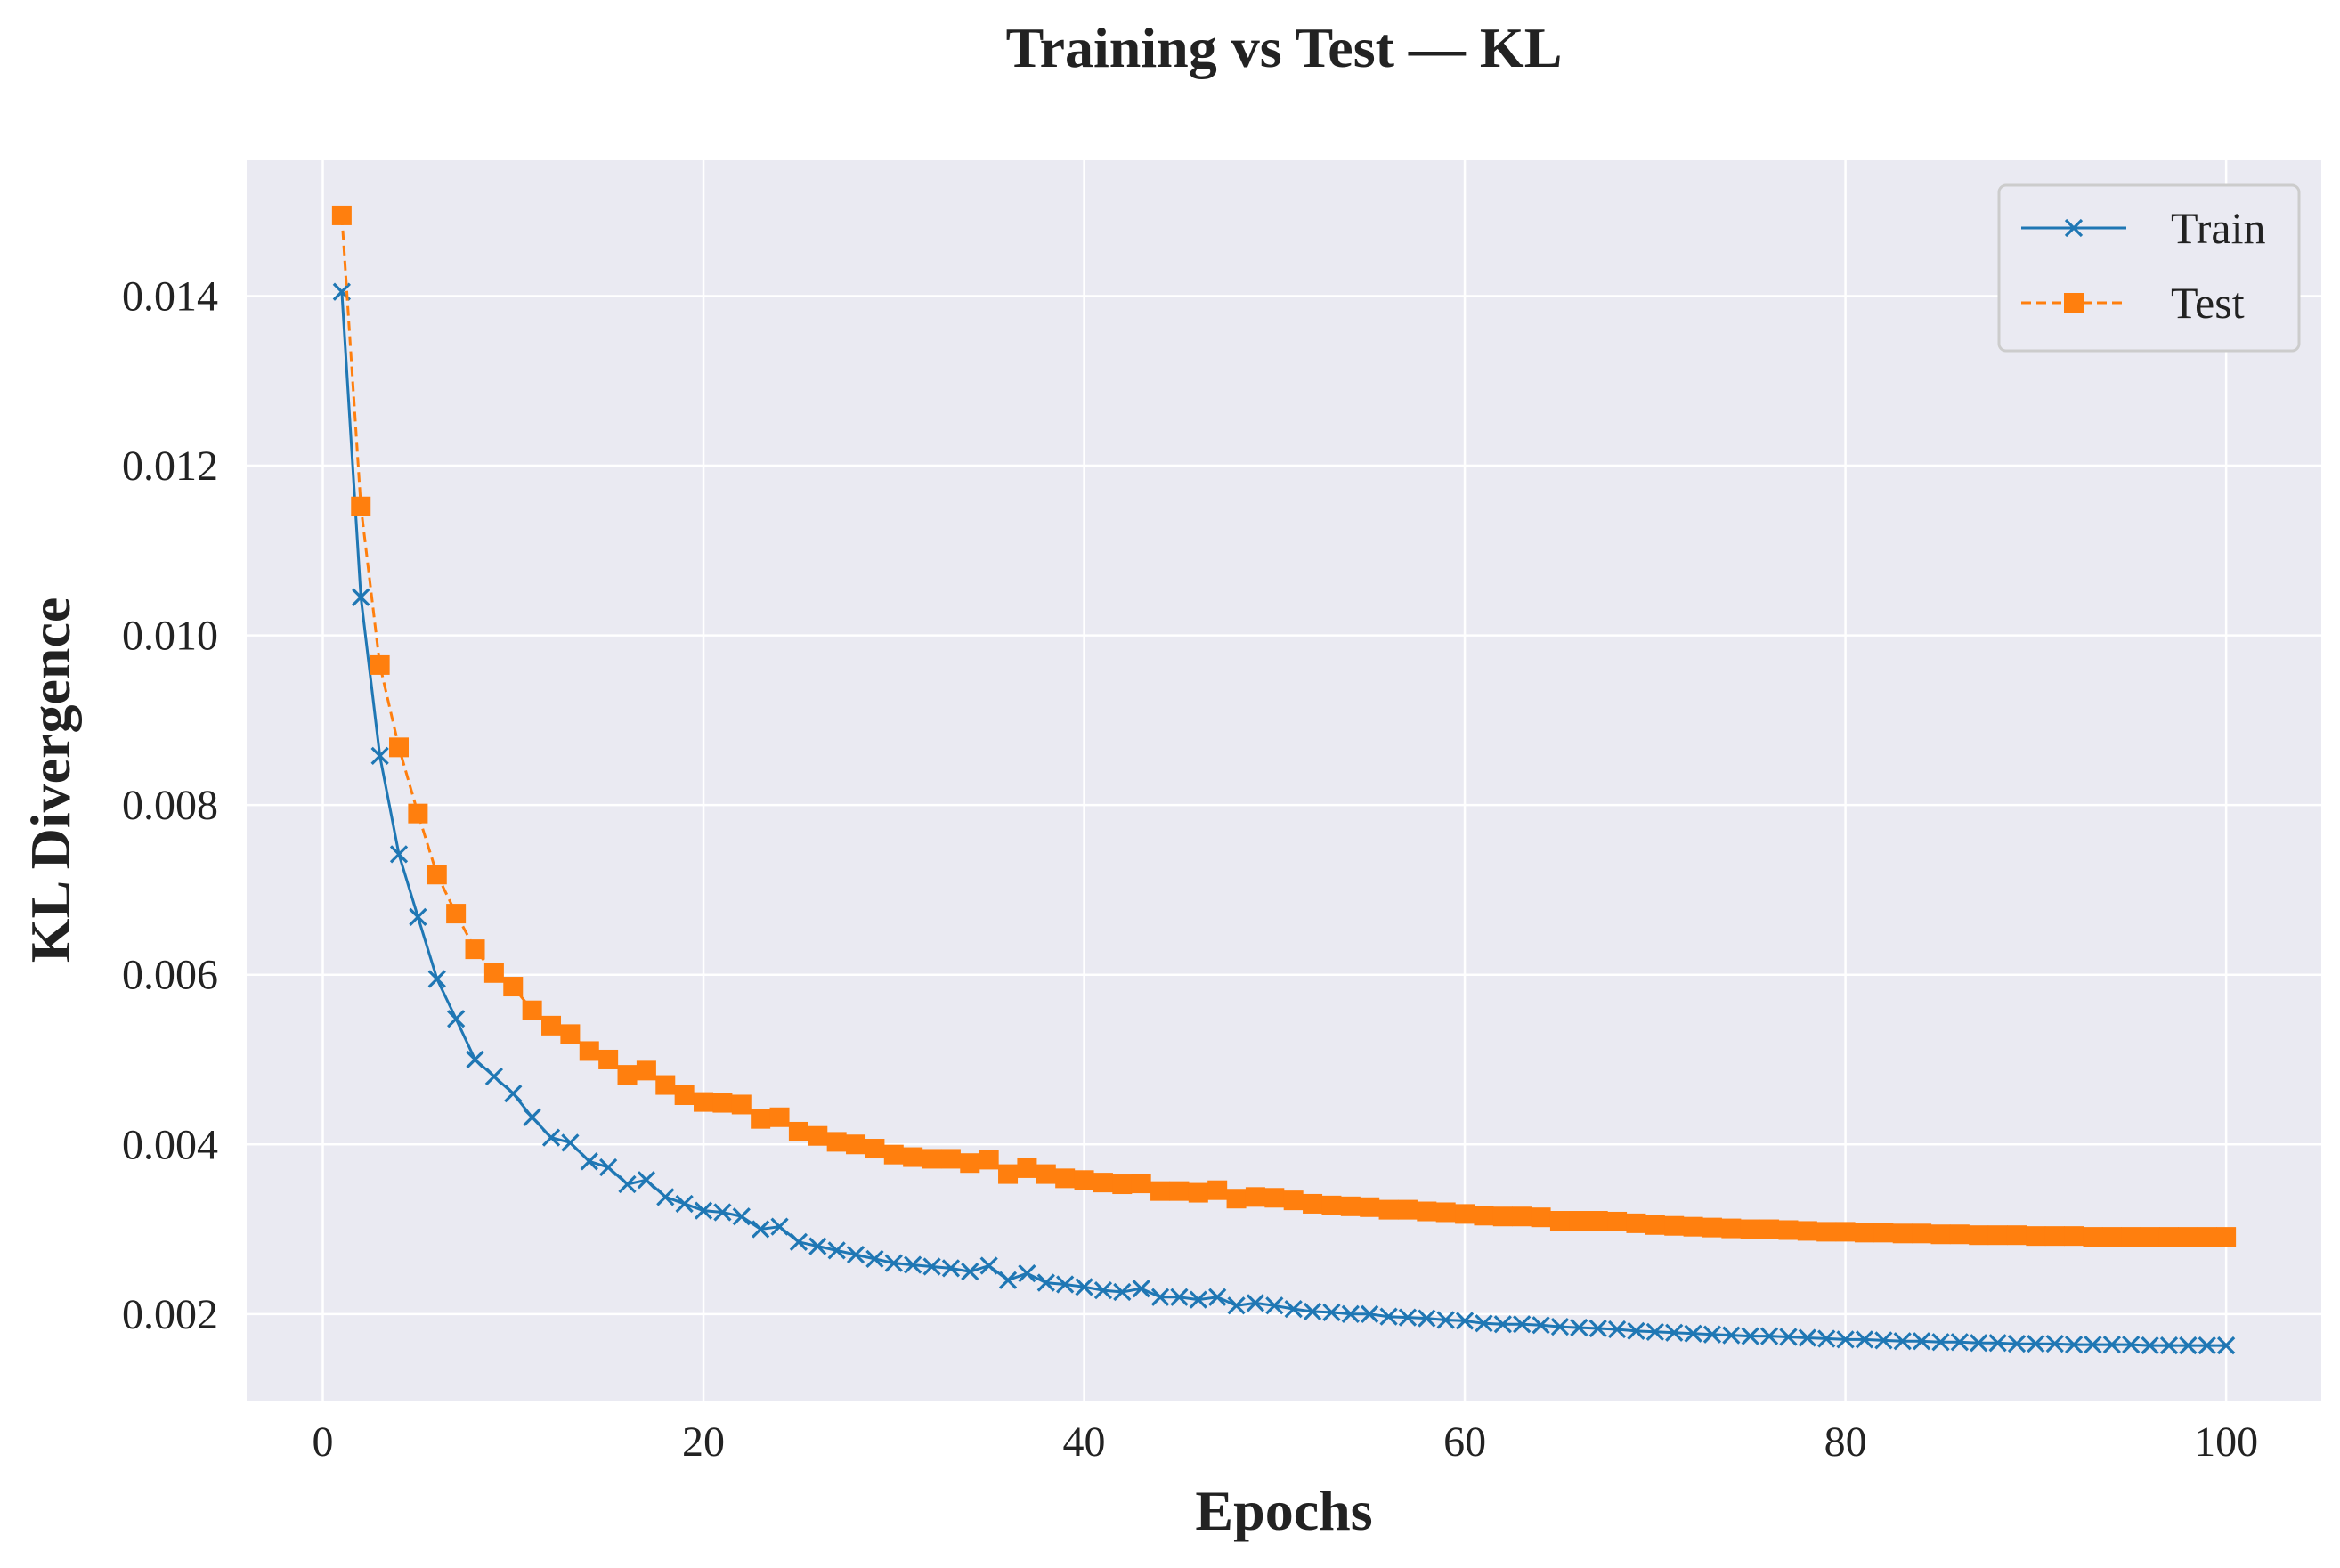 This screenshot has width=2340, height=1568. I want to click on y-tick-label: 0.014, so click(170, 296).